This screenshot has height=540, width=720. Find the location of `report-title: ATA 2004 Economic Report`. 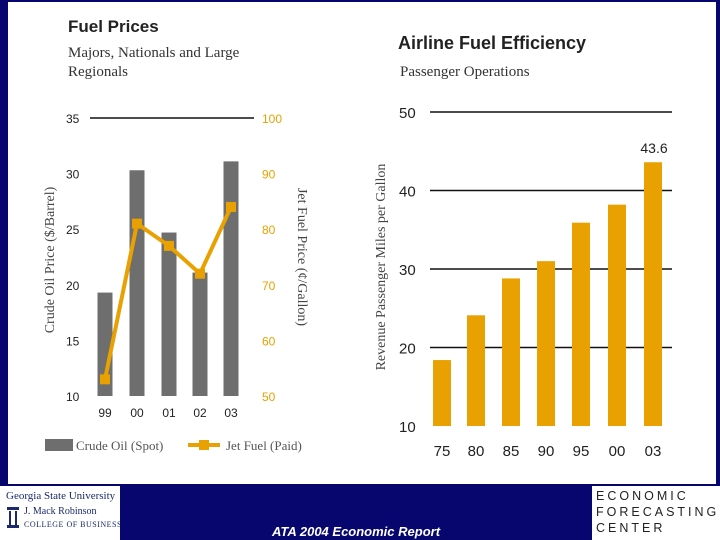

report-title: ATA 2004 Economic Report is located at coordinates (356, 531).